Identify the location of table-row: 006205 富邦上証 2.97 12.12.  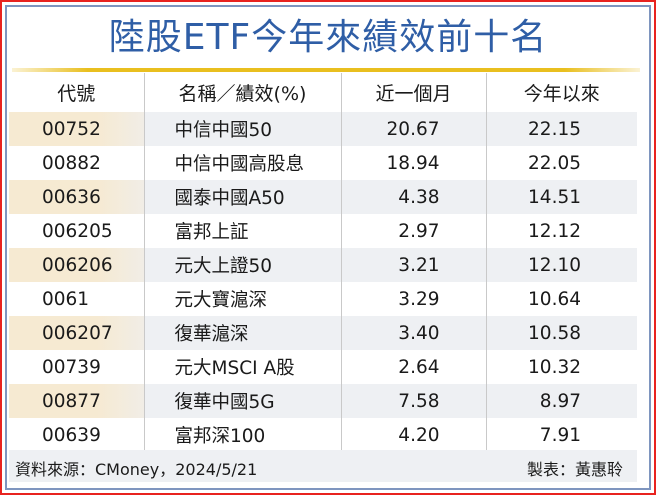
(323, 231).